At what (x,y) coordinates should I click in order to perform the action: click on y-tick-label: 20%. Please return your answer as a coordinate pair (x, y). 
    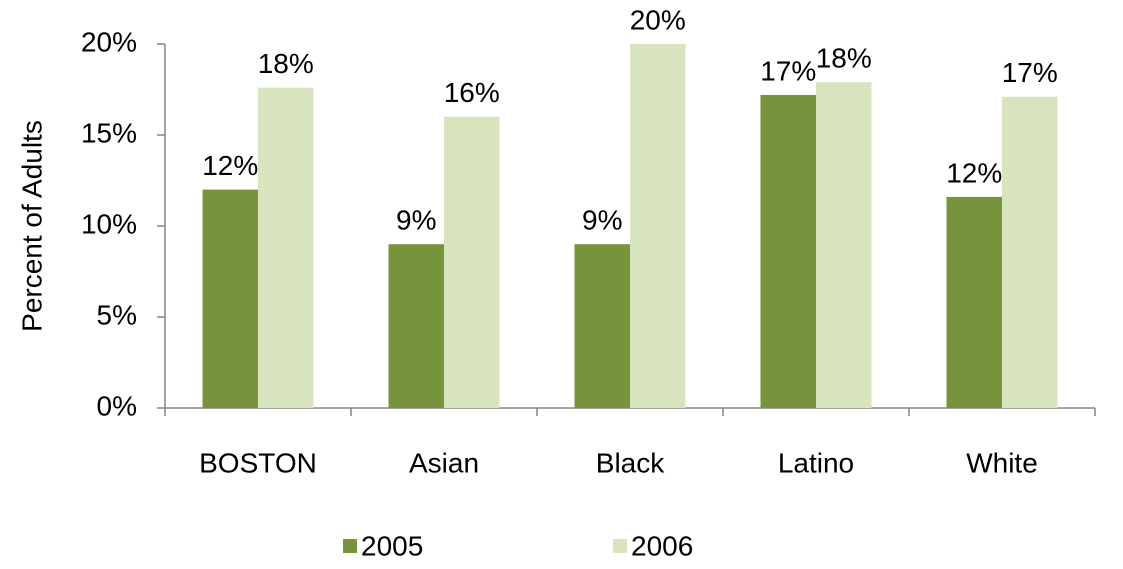
    Looking at the image, I should click on (109, 41).